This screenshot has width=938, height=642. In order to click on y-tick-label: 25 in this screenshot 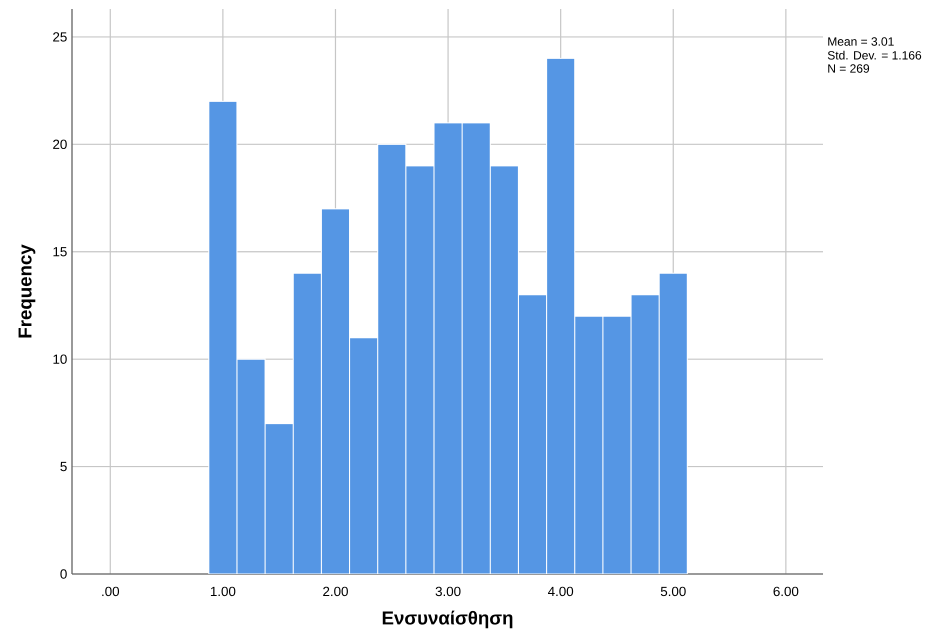, I will do `click(60, 37)`.